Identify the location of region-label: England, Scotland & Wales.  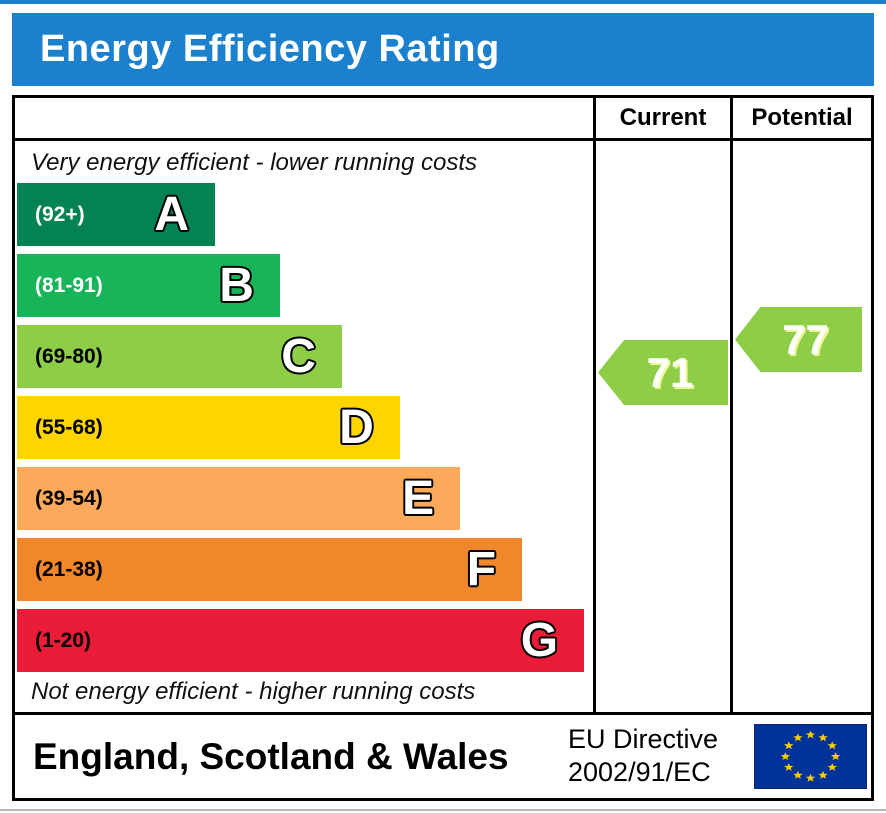
(271, 756).